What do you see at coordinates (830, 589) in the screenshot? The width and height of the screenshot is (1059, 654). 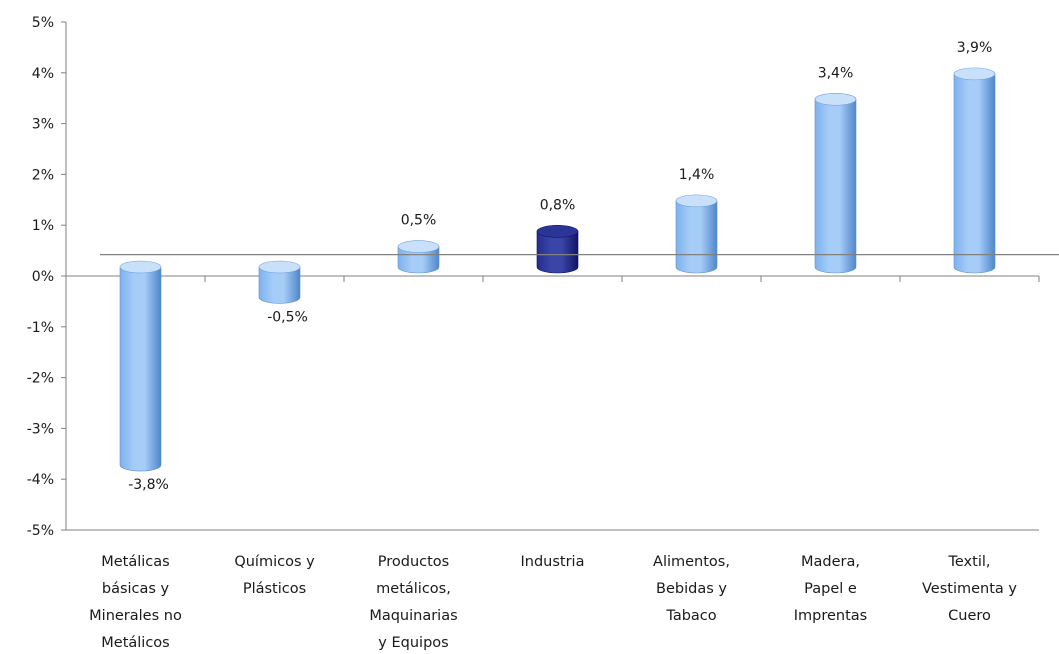 I see `x-tick-label: Papel e` at bounding box center [830, 589].